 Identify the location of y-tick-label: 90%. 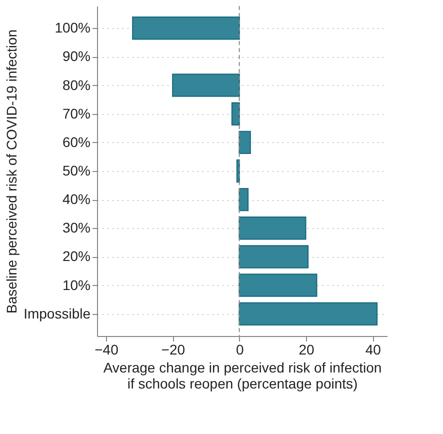
(76, 56).